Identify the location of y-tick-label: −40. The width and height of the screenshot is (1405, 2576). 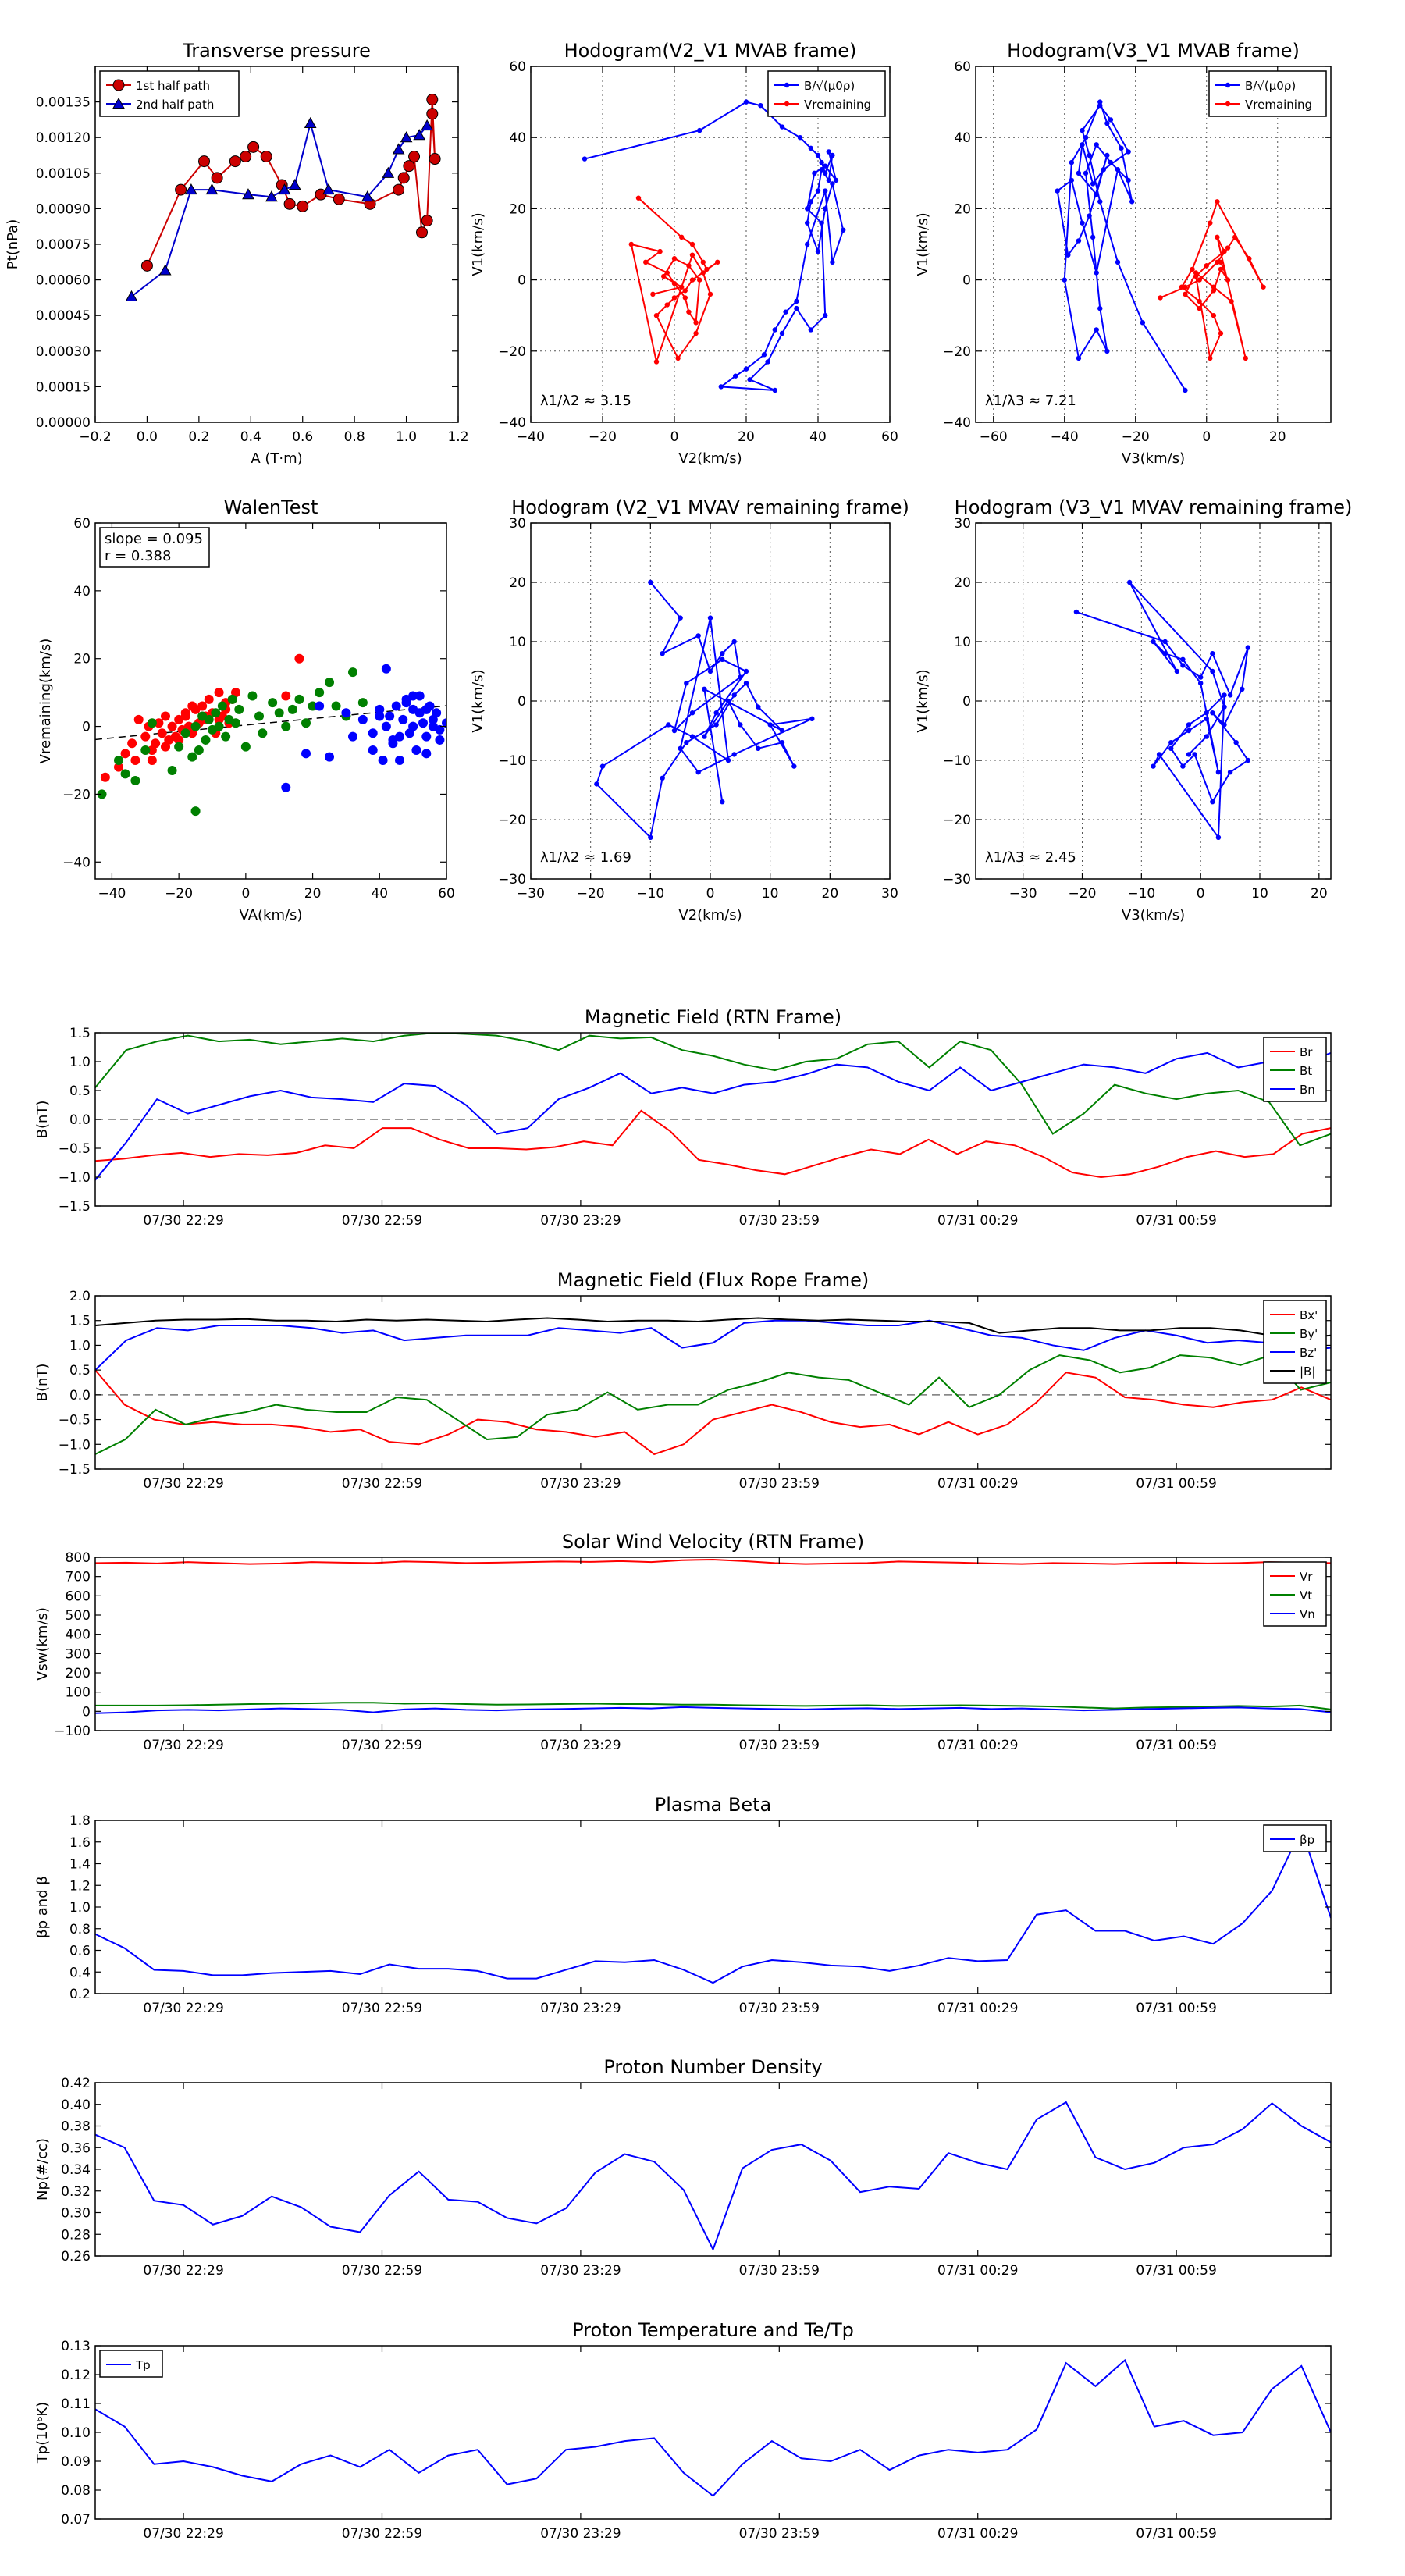
(957, 423).